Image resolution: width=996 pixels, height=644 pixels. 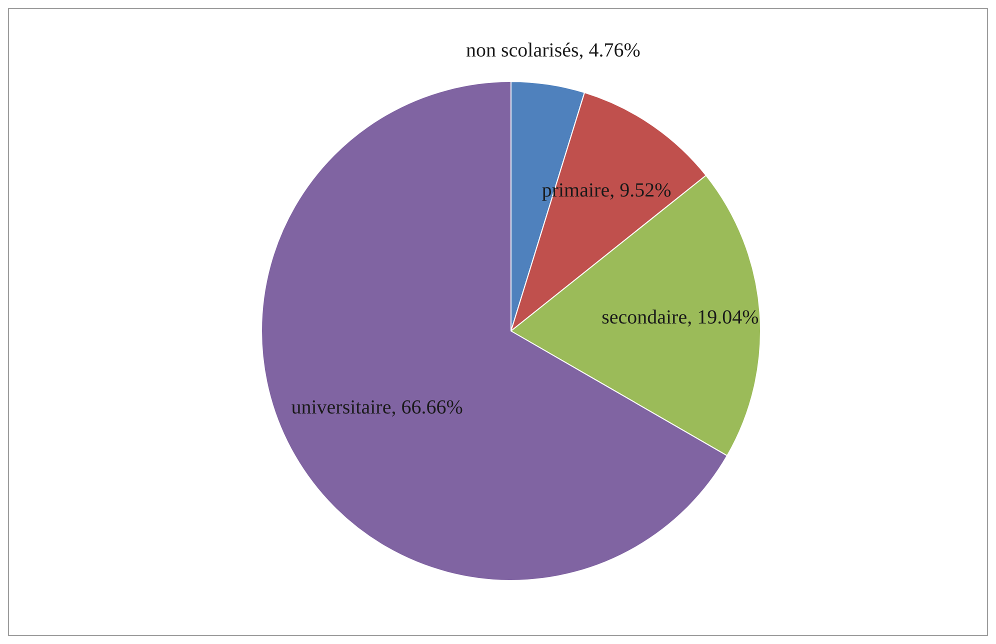 I want to click on slice-label: secondaire, 19.04%, so click(x=680, y=318).